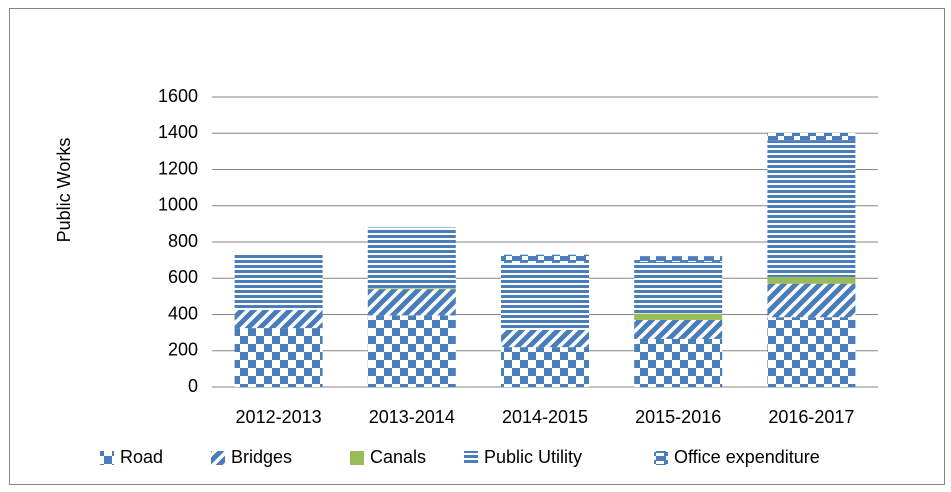 This screenshot has width=951, height=492. What do you see at coordinates (533, 457) in the screenshot?
I see `legend-label: Public Utility` at bounding box center [533, 457].